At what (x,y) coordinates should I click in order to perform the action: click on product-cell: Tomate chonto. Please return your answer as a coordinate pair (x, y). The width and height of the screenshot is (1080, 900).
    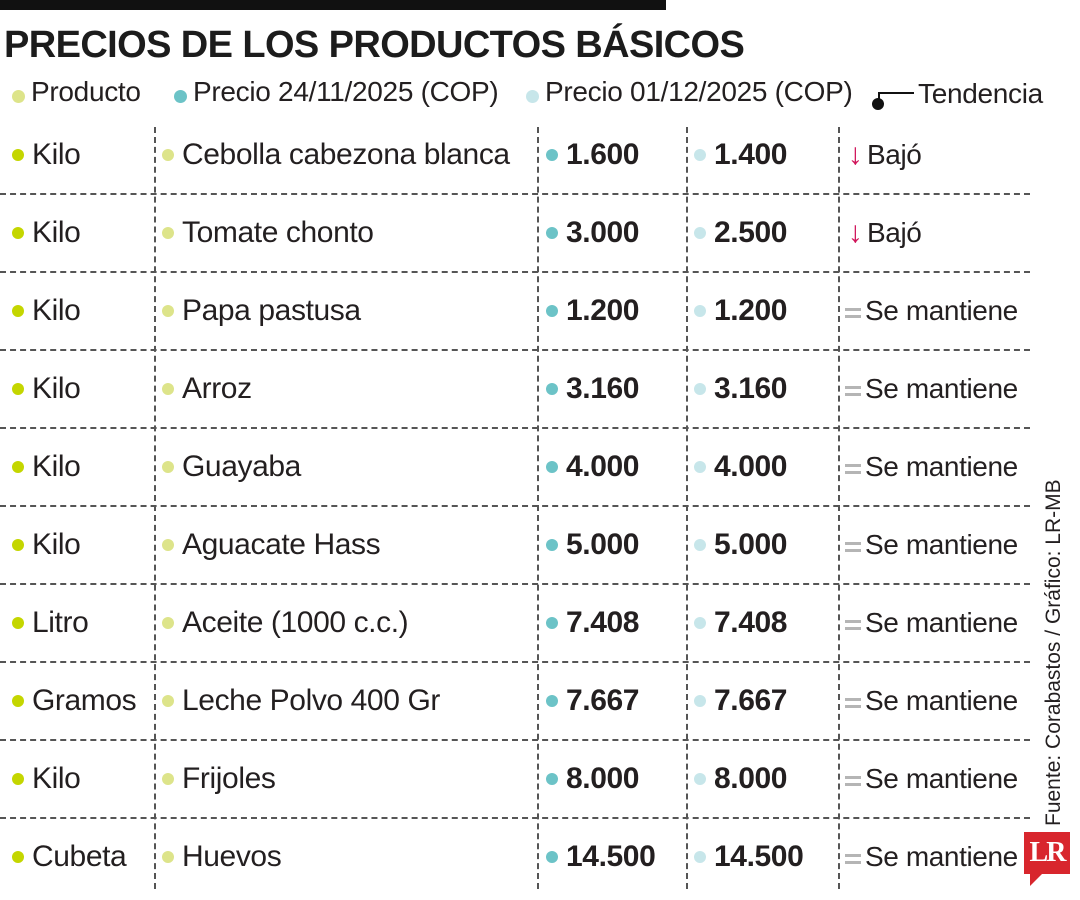
    Looking at the image, I should click on (348, 233).